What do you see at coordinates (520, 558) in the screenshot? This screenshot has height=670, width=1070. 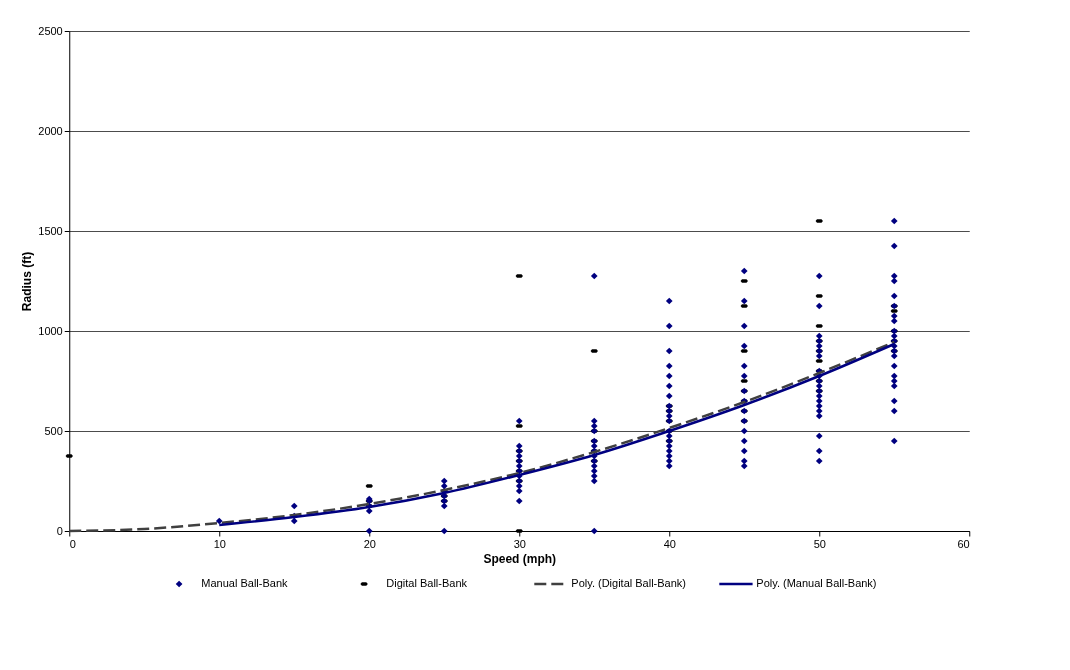 I see `x-axis-title: Speed (mph)` at bounding box center [520, 558].